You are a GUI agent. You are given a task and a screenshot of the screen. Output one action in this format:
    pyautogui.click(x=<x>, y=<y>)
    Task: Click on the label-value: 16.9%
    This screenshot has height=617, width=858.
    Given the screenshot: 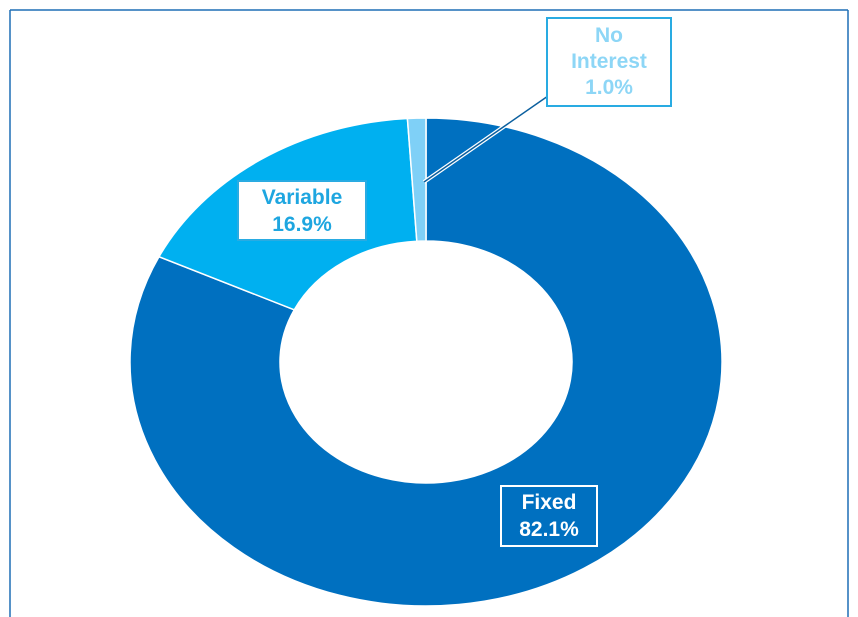 What is the action you would take?
    pyautogui.click(x=302, y=224)
    